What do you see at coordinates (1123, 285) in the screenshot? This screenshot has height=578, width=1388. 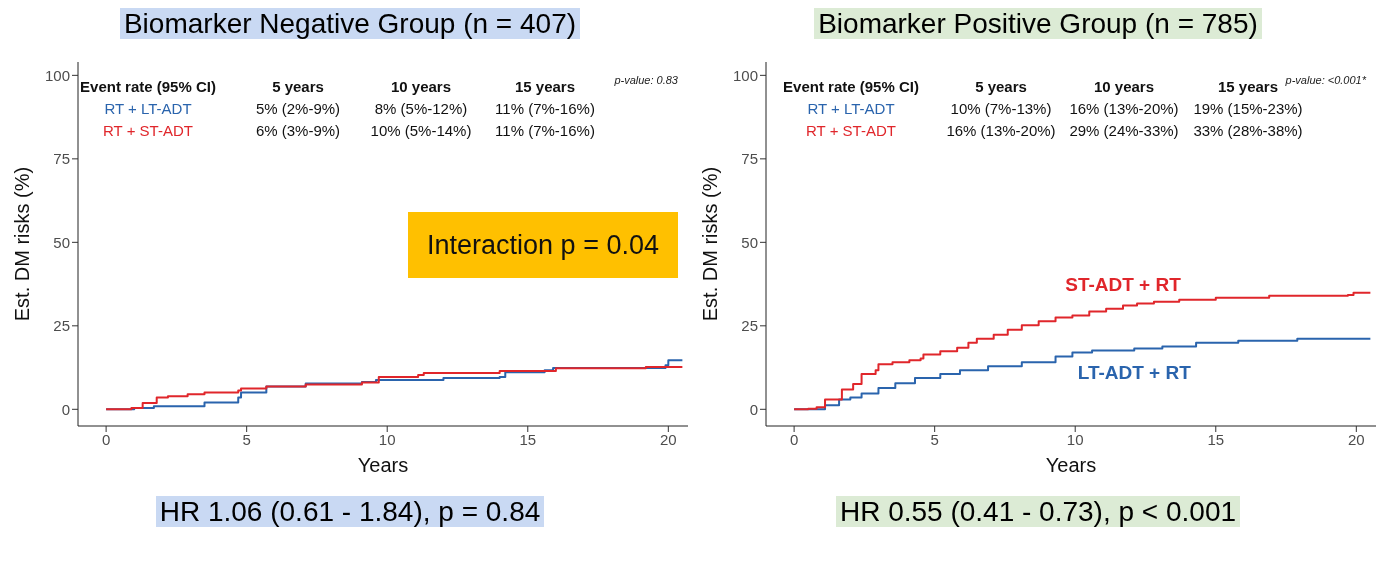 I see `series-label: ST-ADT + RT` at bounding box center [1123, 285].